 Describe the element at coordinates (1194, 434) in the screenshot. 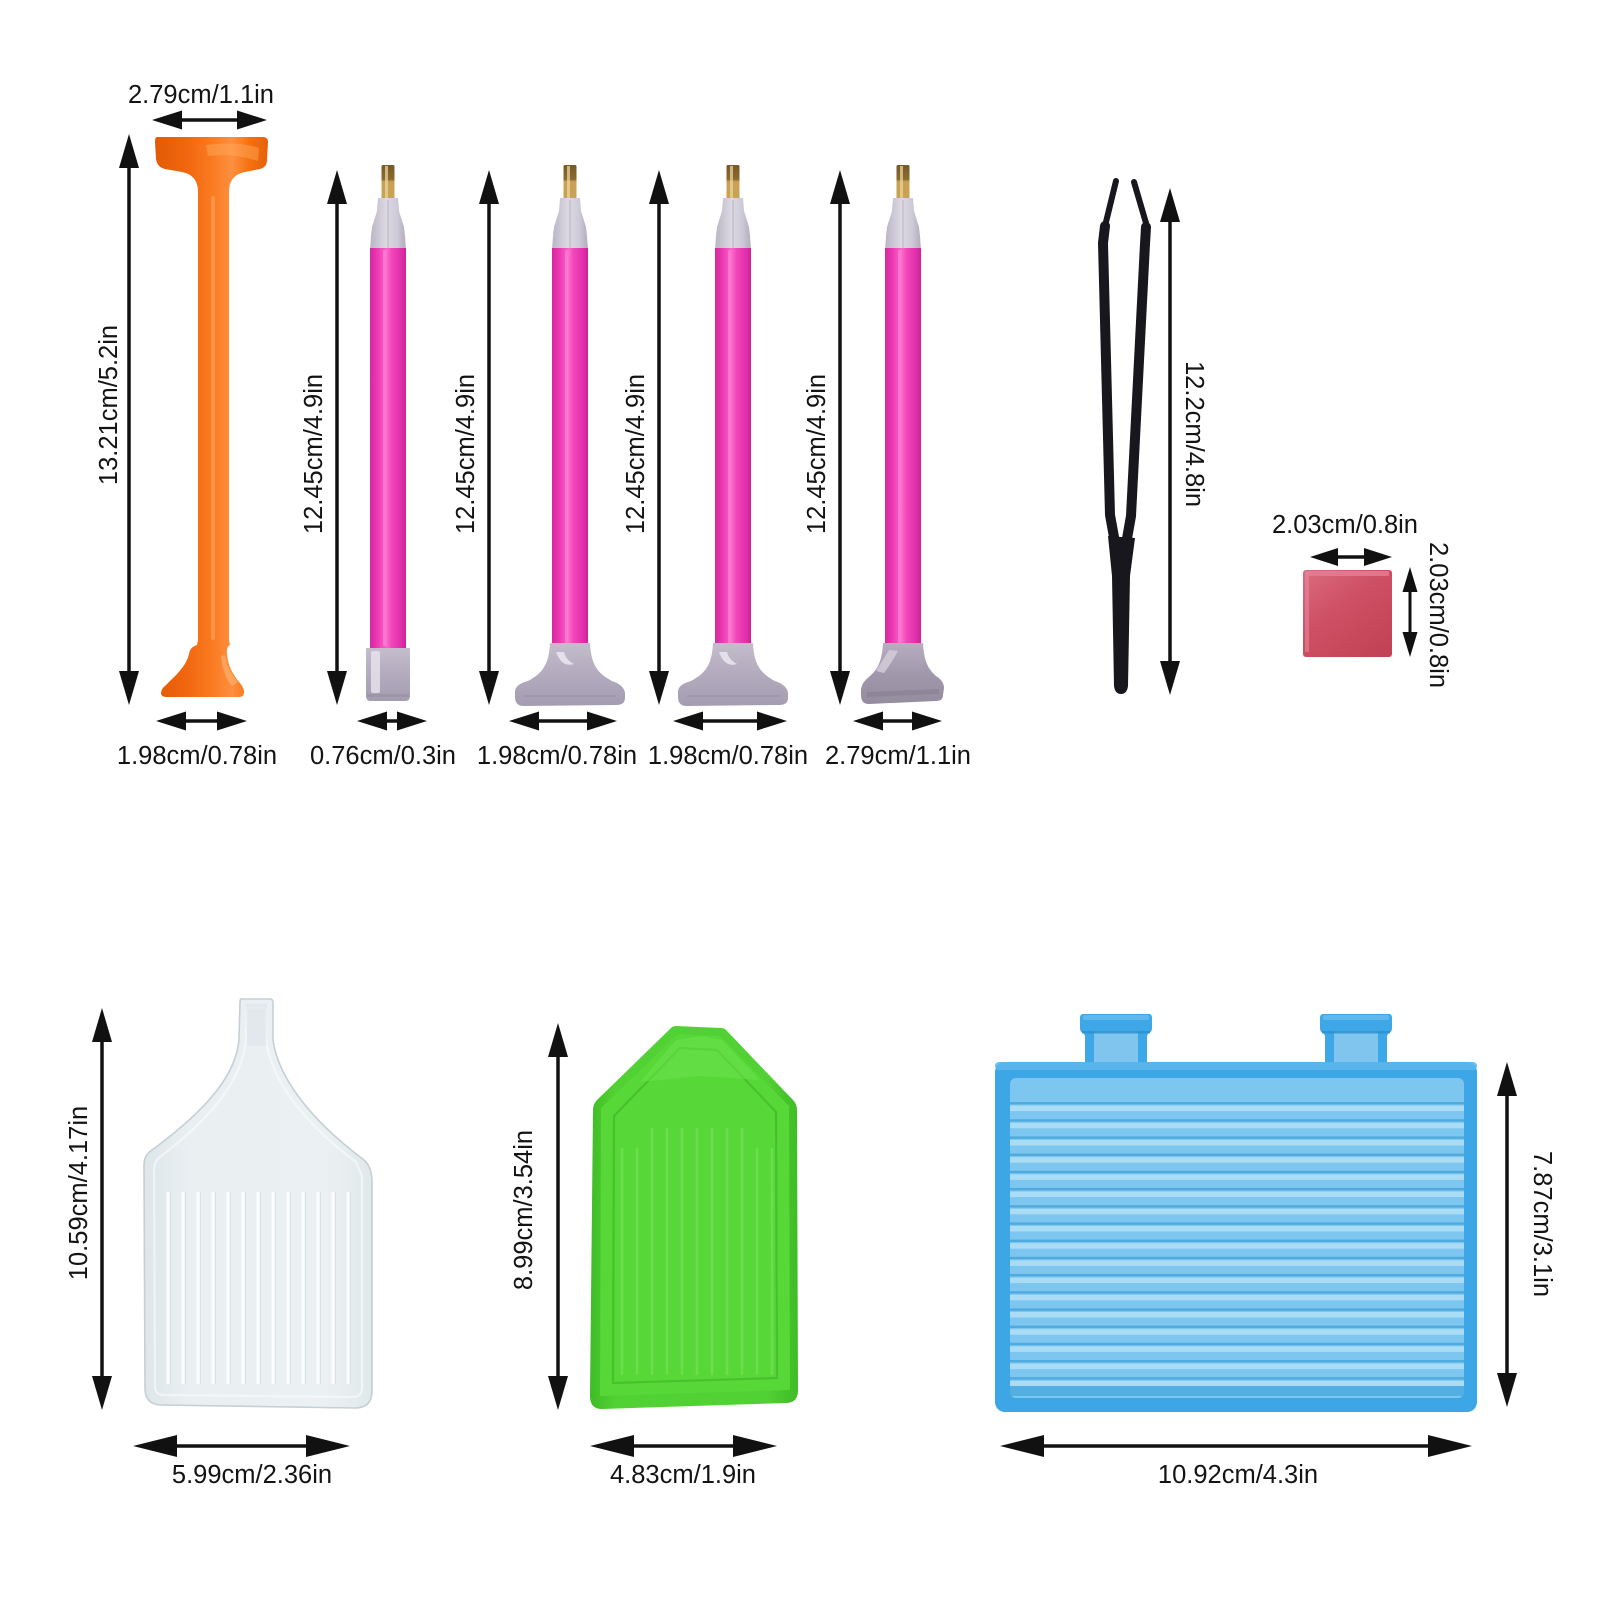

I see `svg-text: 12.2cm/4.8in` at that location.